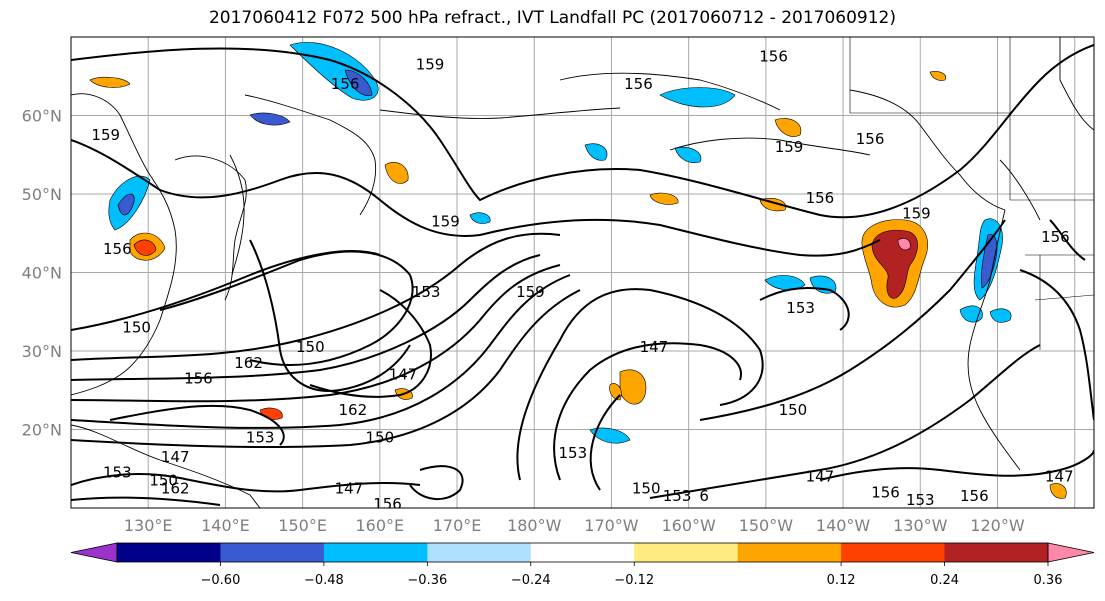  What do you see at coordinates (42, 194) in the screenshot?
I see `latitude-label: 50°N` at bounding box center [42, 194].